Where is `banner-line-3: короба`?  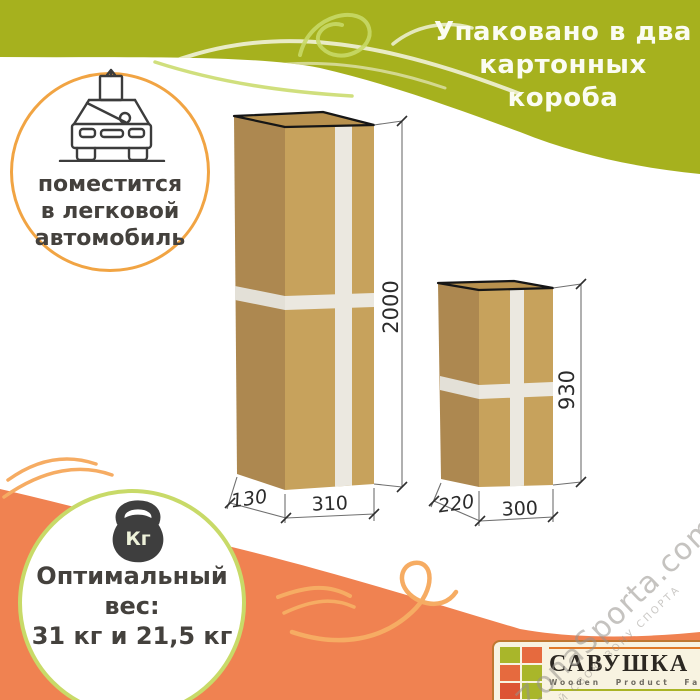 banner-line-3: короба is located at coordinates (563, 98).